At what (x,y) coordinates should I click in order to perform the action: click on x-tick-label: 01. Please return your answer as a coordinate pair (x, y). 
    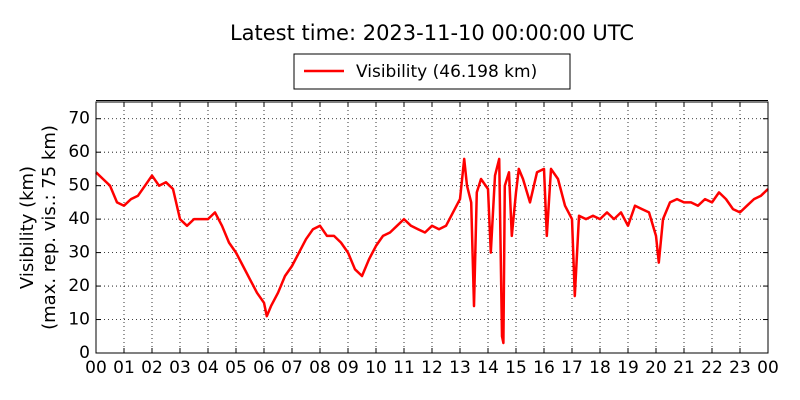
    Looking at the image, I should click on (124, 368).